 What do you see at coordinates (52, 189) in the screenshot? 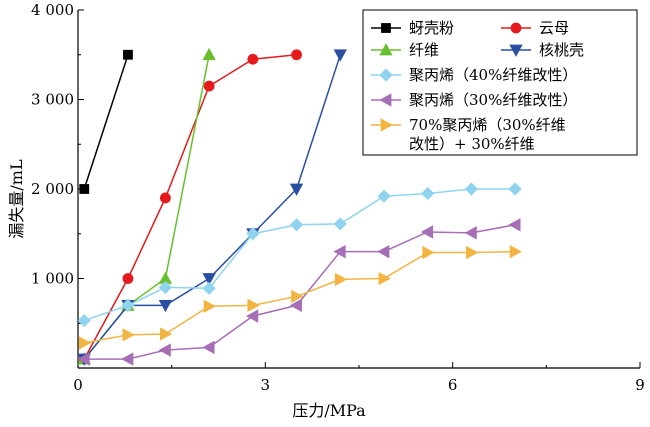
I see `y-tick-label: 2 000` at bounding box center [52, 189].